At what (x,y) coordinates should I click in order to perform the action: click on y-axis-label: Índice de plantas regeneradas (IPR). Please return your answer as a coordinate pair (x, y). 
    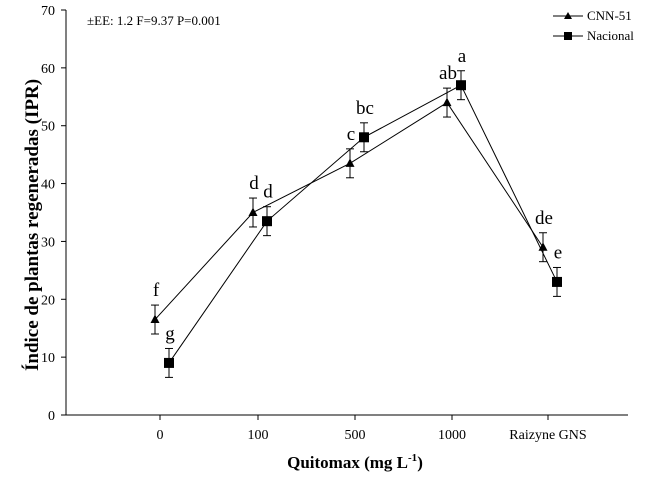
    Looking at the image, I should click on (32, 225).